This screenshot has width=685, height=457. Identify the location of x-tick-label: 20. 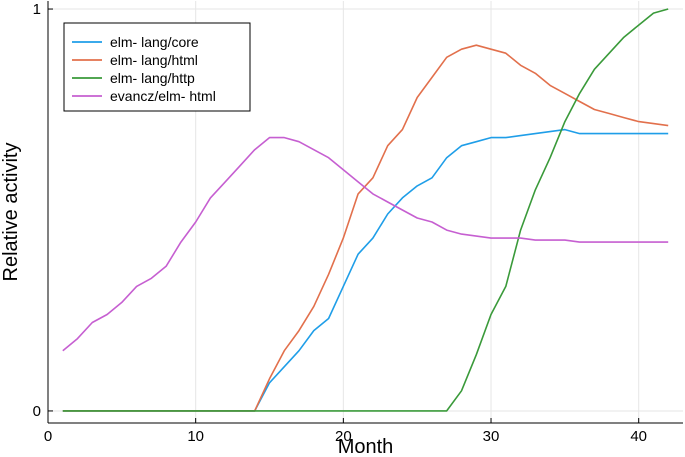
(343, 436).